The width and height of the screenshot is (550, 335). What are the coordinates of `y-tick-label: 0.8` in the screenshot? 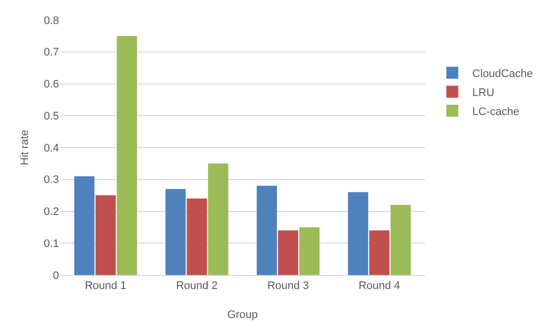 It's located at (51, 20).